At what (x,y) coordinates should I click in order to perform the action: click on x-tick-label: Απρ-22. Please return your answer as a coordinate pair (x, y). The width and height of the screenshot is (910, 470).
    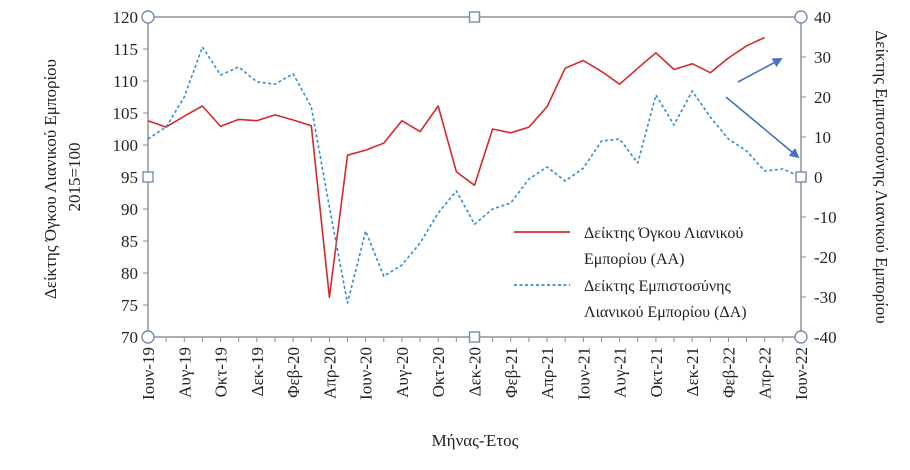
    Looking at the image, I should click on (765, 373).